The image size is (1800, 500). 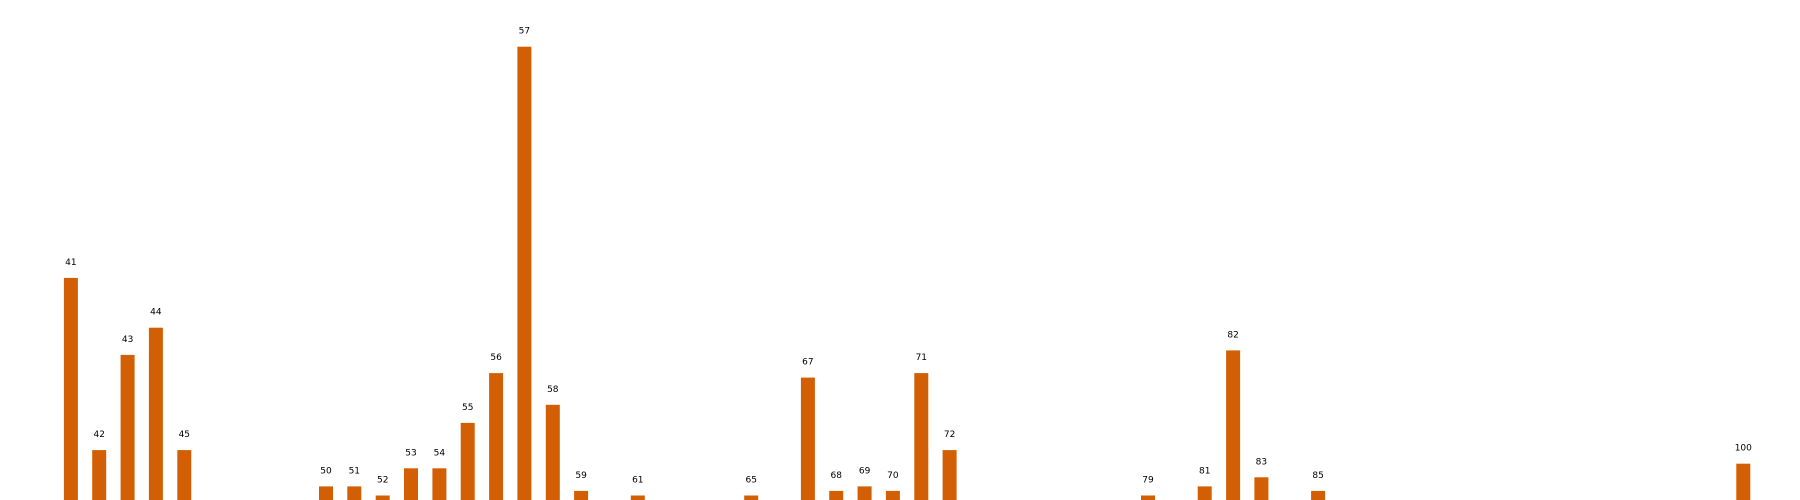 What do you see at coordinates (354, 471) in the screenshot?
I see `bar-label-51: 51` at bounding box center [354, 471].